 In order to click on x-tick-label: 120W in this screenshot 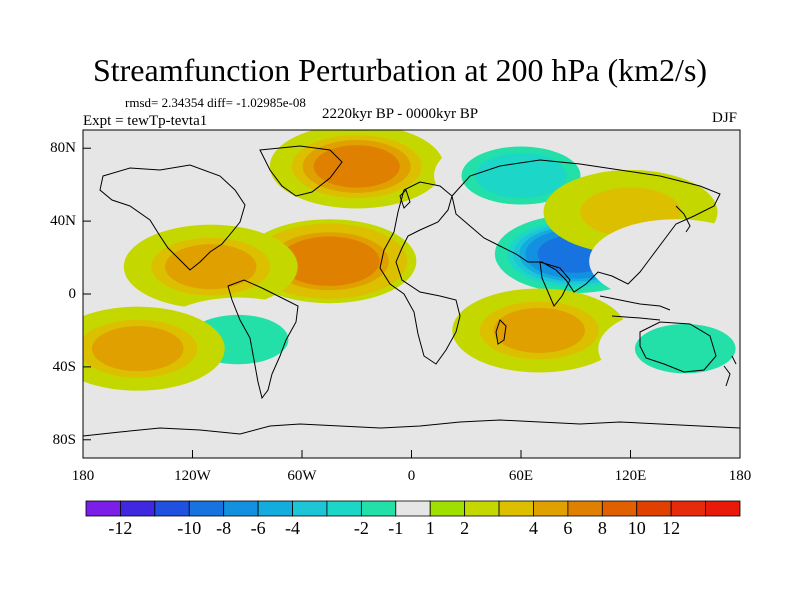, I will do `click(192, 476)`.